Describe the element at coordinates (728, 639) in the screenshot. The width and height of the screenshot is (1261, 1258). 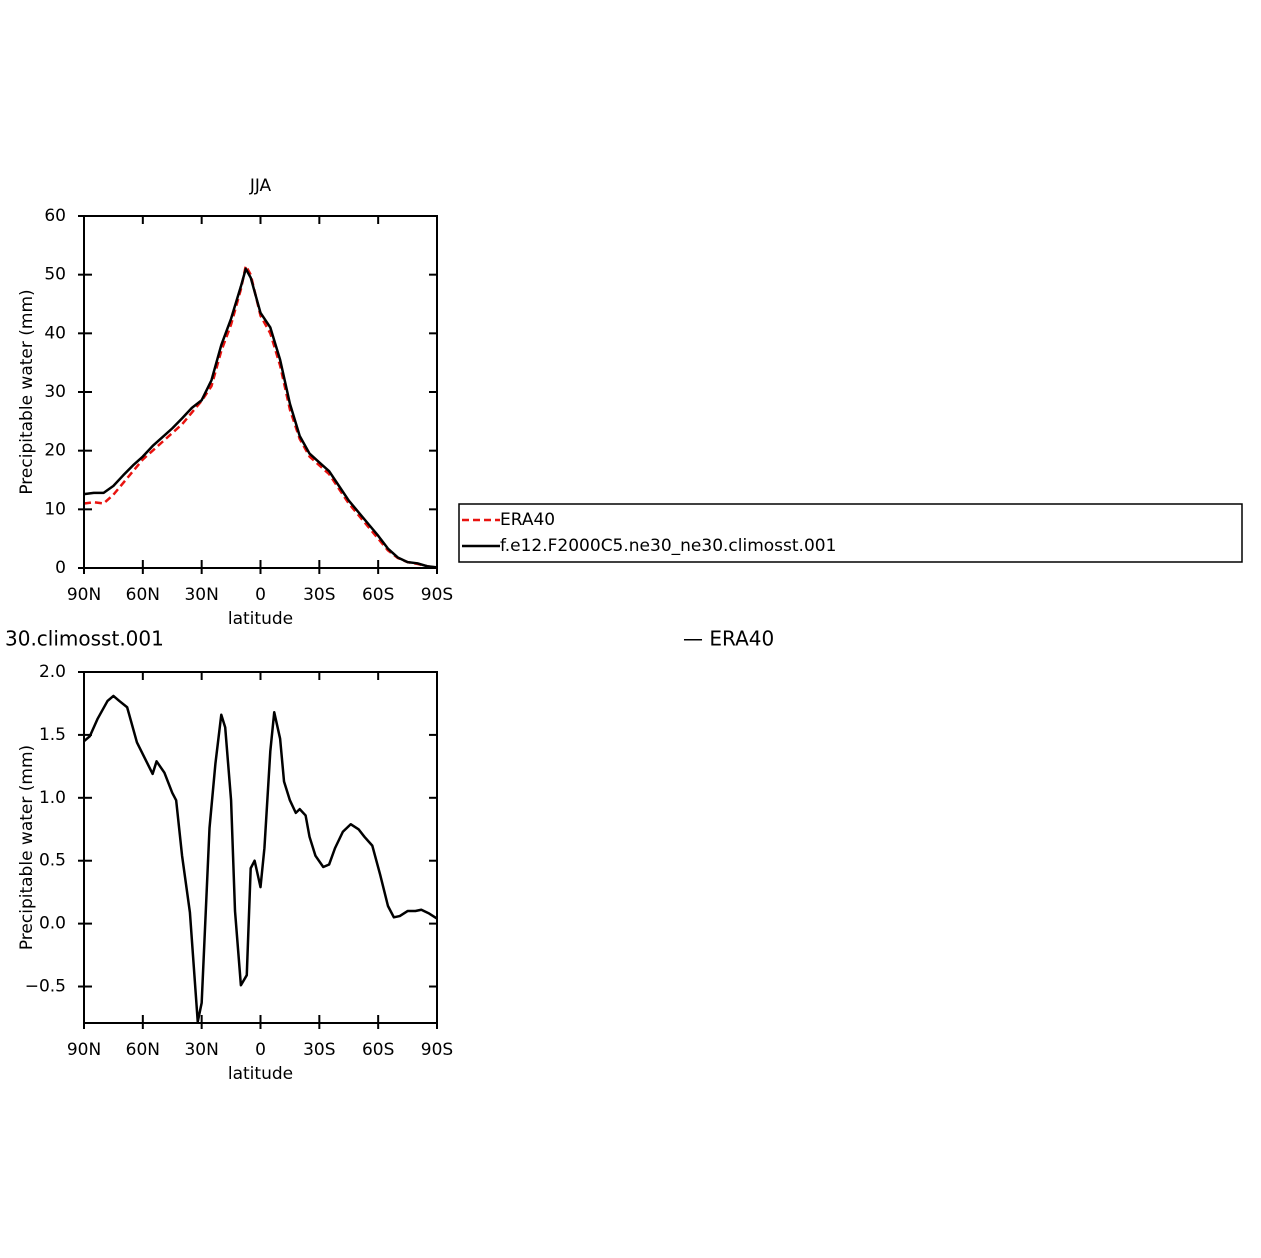
I see `chart-title-right: — ERA40` at that location.